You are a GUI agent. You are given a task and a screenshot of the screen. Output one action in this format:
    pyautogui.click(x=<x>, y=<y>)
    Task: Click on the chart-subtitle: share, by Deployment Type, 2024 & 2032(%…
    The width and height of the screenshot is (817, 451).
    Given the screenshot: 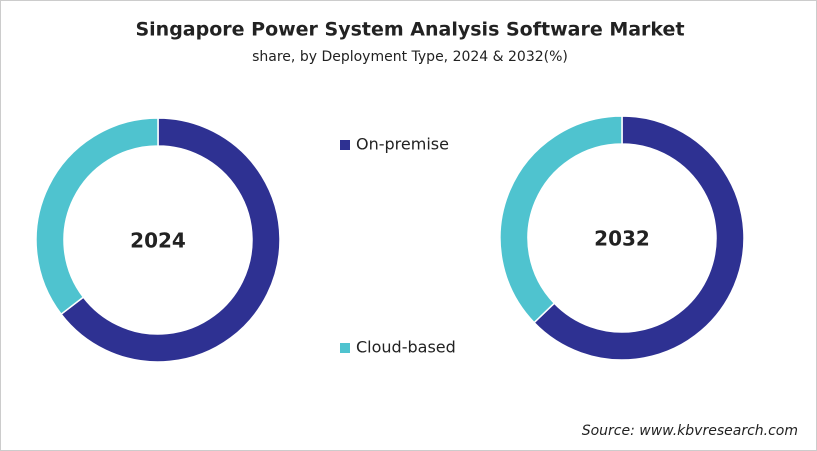 What is the action you would take?
    pyautogui.click(x=410, y=57)
    